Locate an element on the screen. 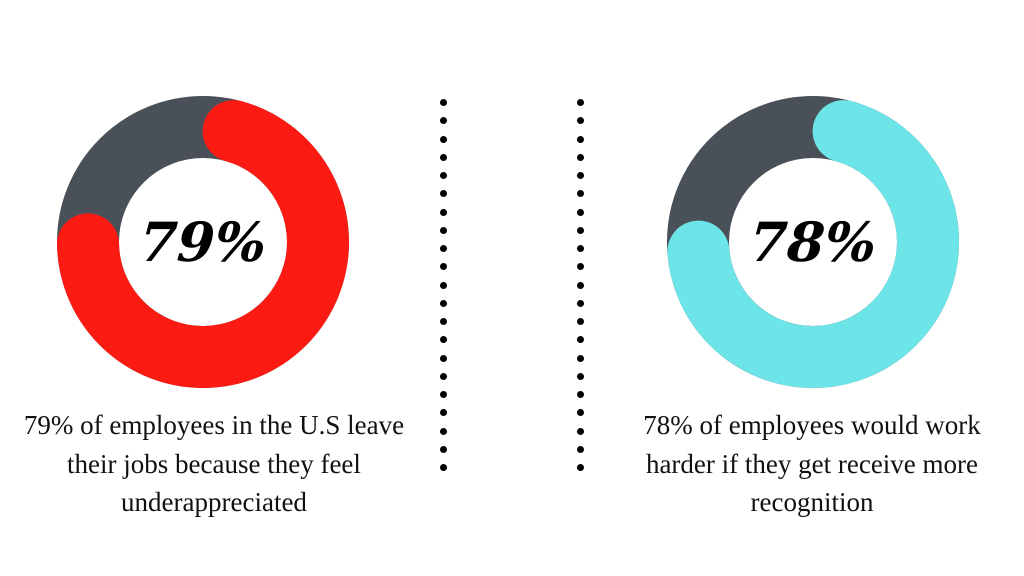 The image size is (1024, 576). caption-line: harder if they get receive more is located at coordinates (812, 463).